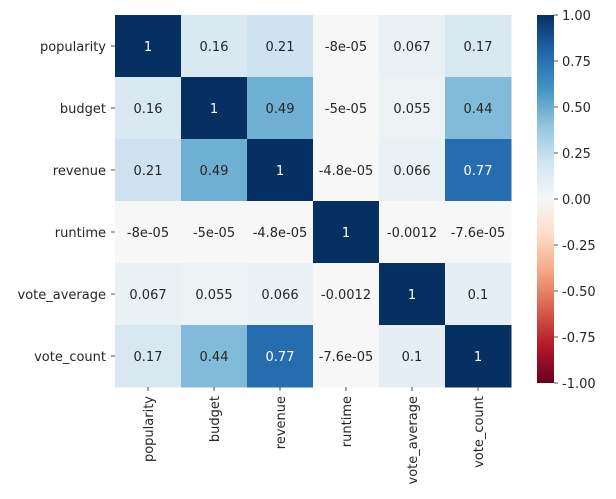 Image resolution: width=616 pixels, height=499 pixels. What do you see at coordinates (79, 171) in the screenshot?
I see `row-label: revenue` at bounding box center [79, 171].